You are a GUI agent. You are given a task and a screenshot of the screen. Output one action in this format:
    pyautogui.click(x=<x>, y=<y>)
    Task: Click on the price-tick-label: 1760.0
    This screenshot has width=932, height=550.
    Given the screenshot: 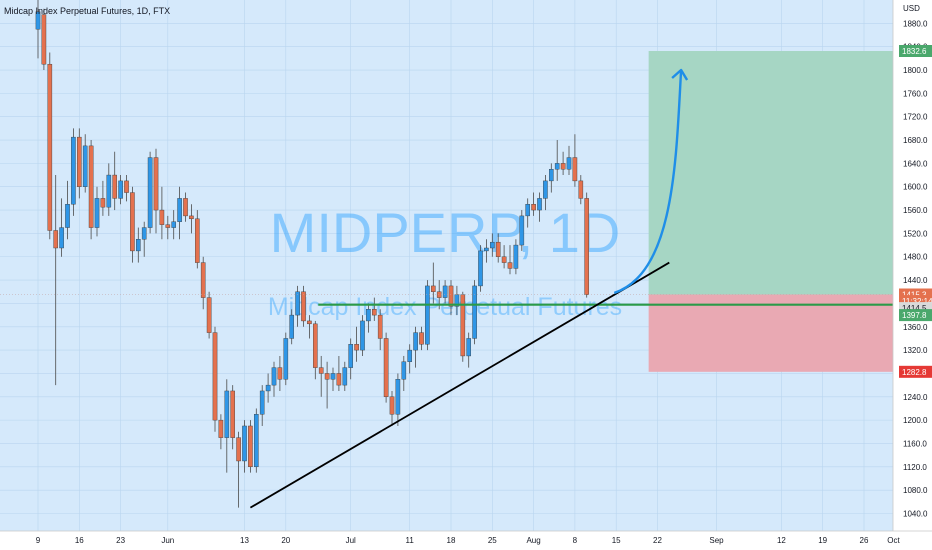 What is the action you would take?
    pyautogui.click(x=915, y=93)
    